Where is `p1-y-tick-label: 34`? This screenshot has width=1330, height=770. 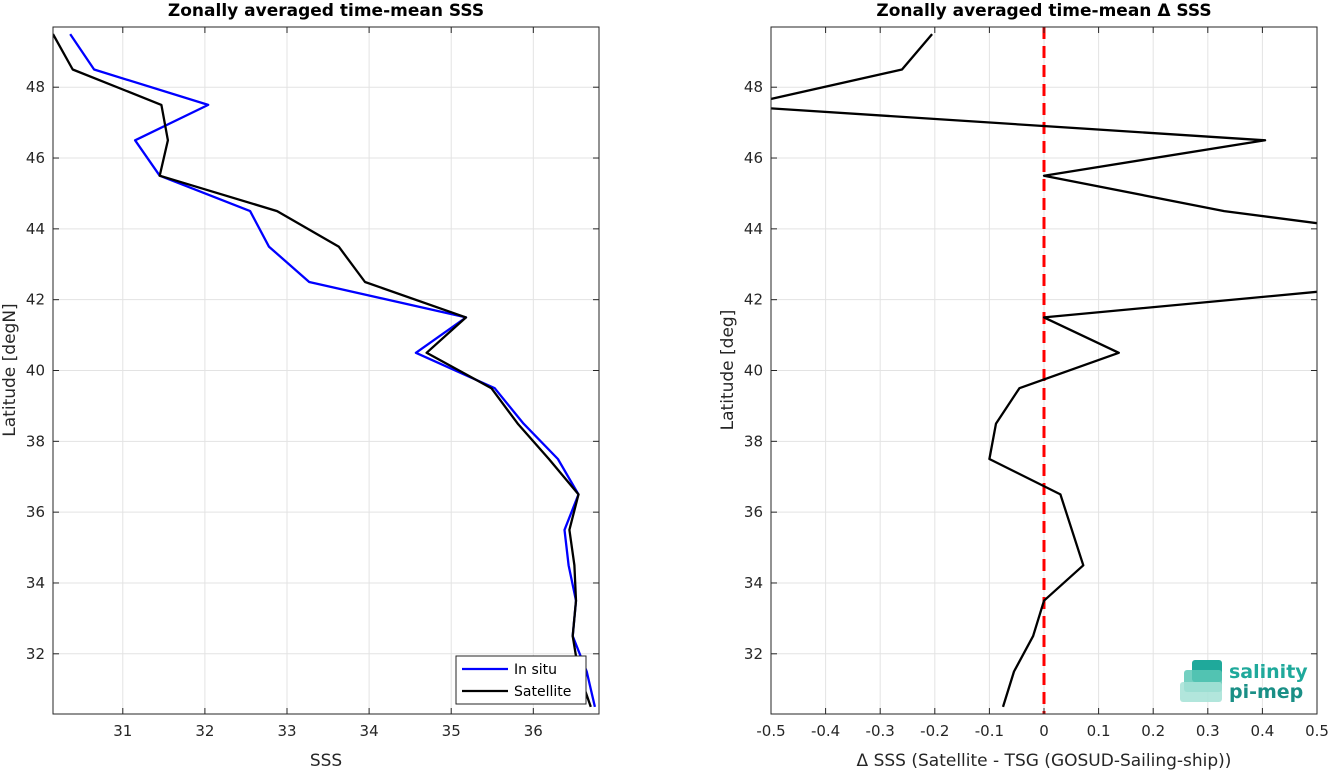 p1-y-tick-label: 34 is located at coordinates (753, 583).